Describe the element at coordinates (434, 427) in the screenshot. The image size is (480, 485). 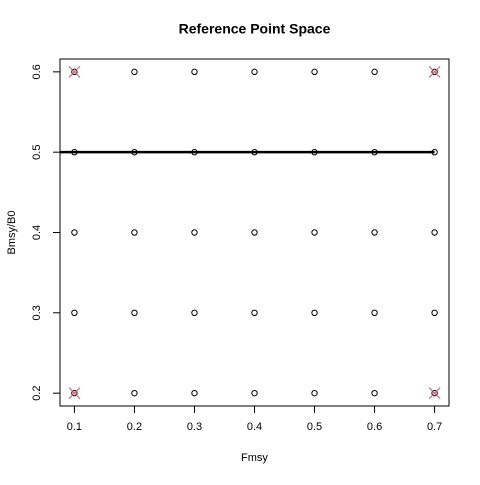
I see `x-tick-label: 0.7` at that location.